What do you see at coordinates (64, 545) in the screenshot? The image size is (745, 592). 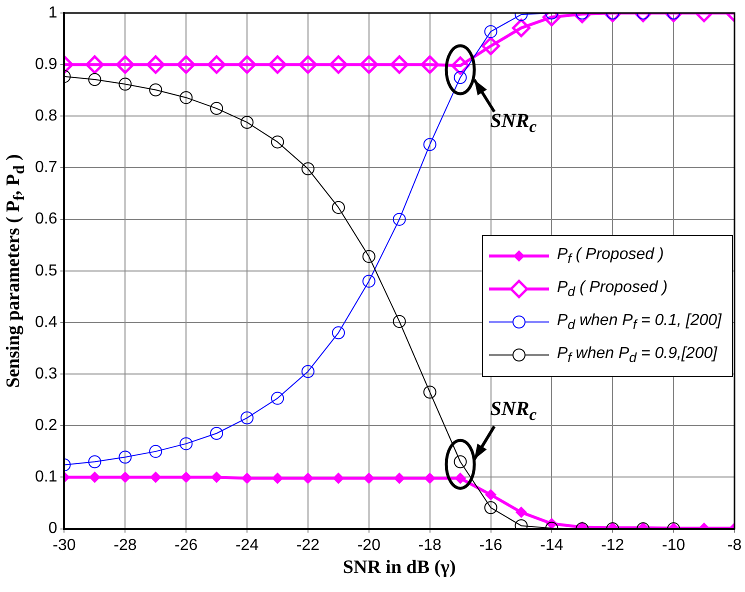 I see `x-tick-label: -30` at bounding box center [64, 545].